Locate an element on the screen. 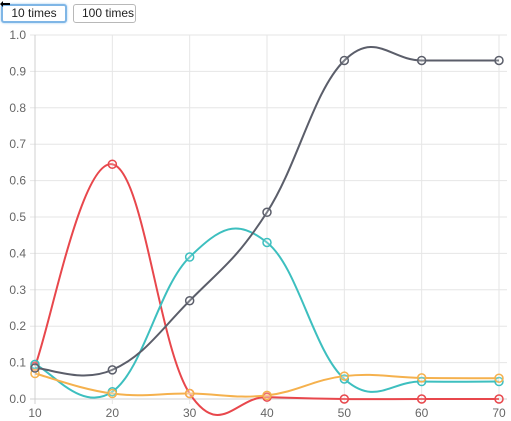  x-tick-label: 40 is located at coordinates (267, 413).